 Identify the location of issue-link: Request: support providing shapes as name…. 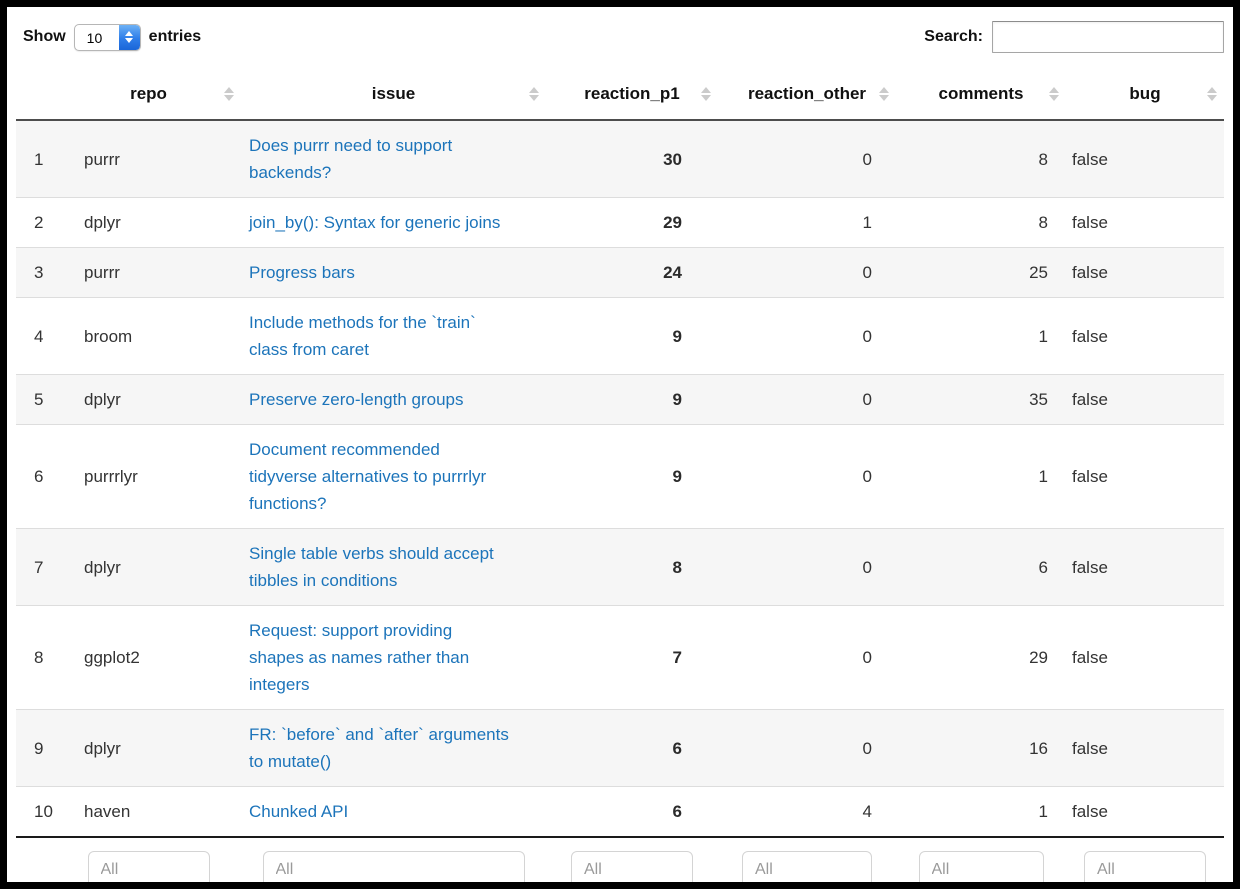
(359, 657).